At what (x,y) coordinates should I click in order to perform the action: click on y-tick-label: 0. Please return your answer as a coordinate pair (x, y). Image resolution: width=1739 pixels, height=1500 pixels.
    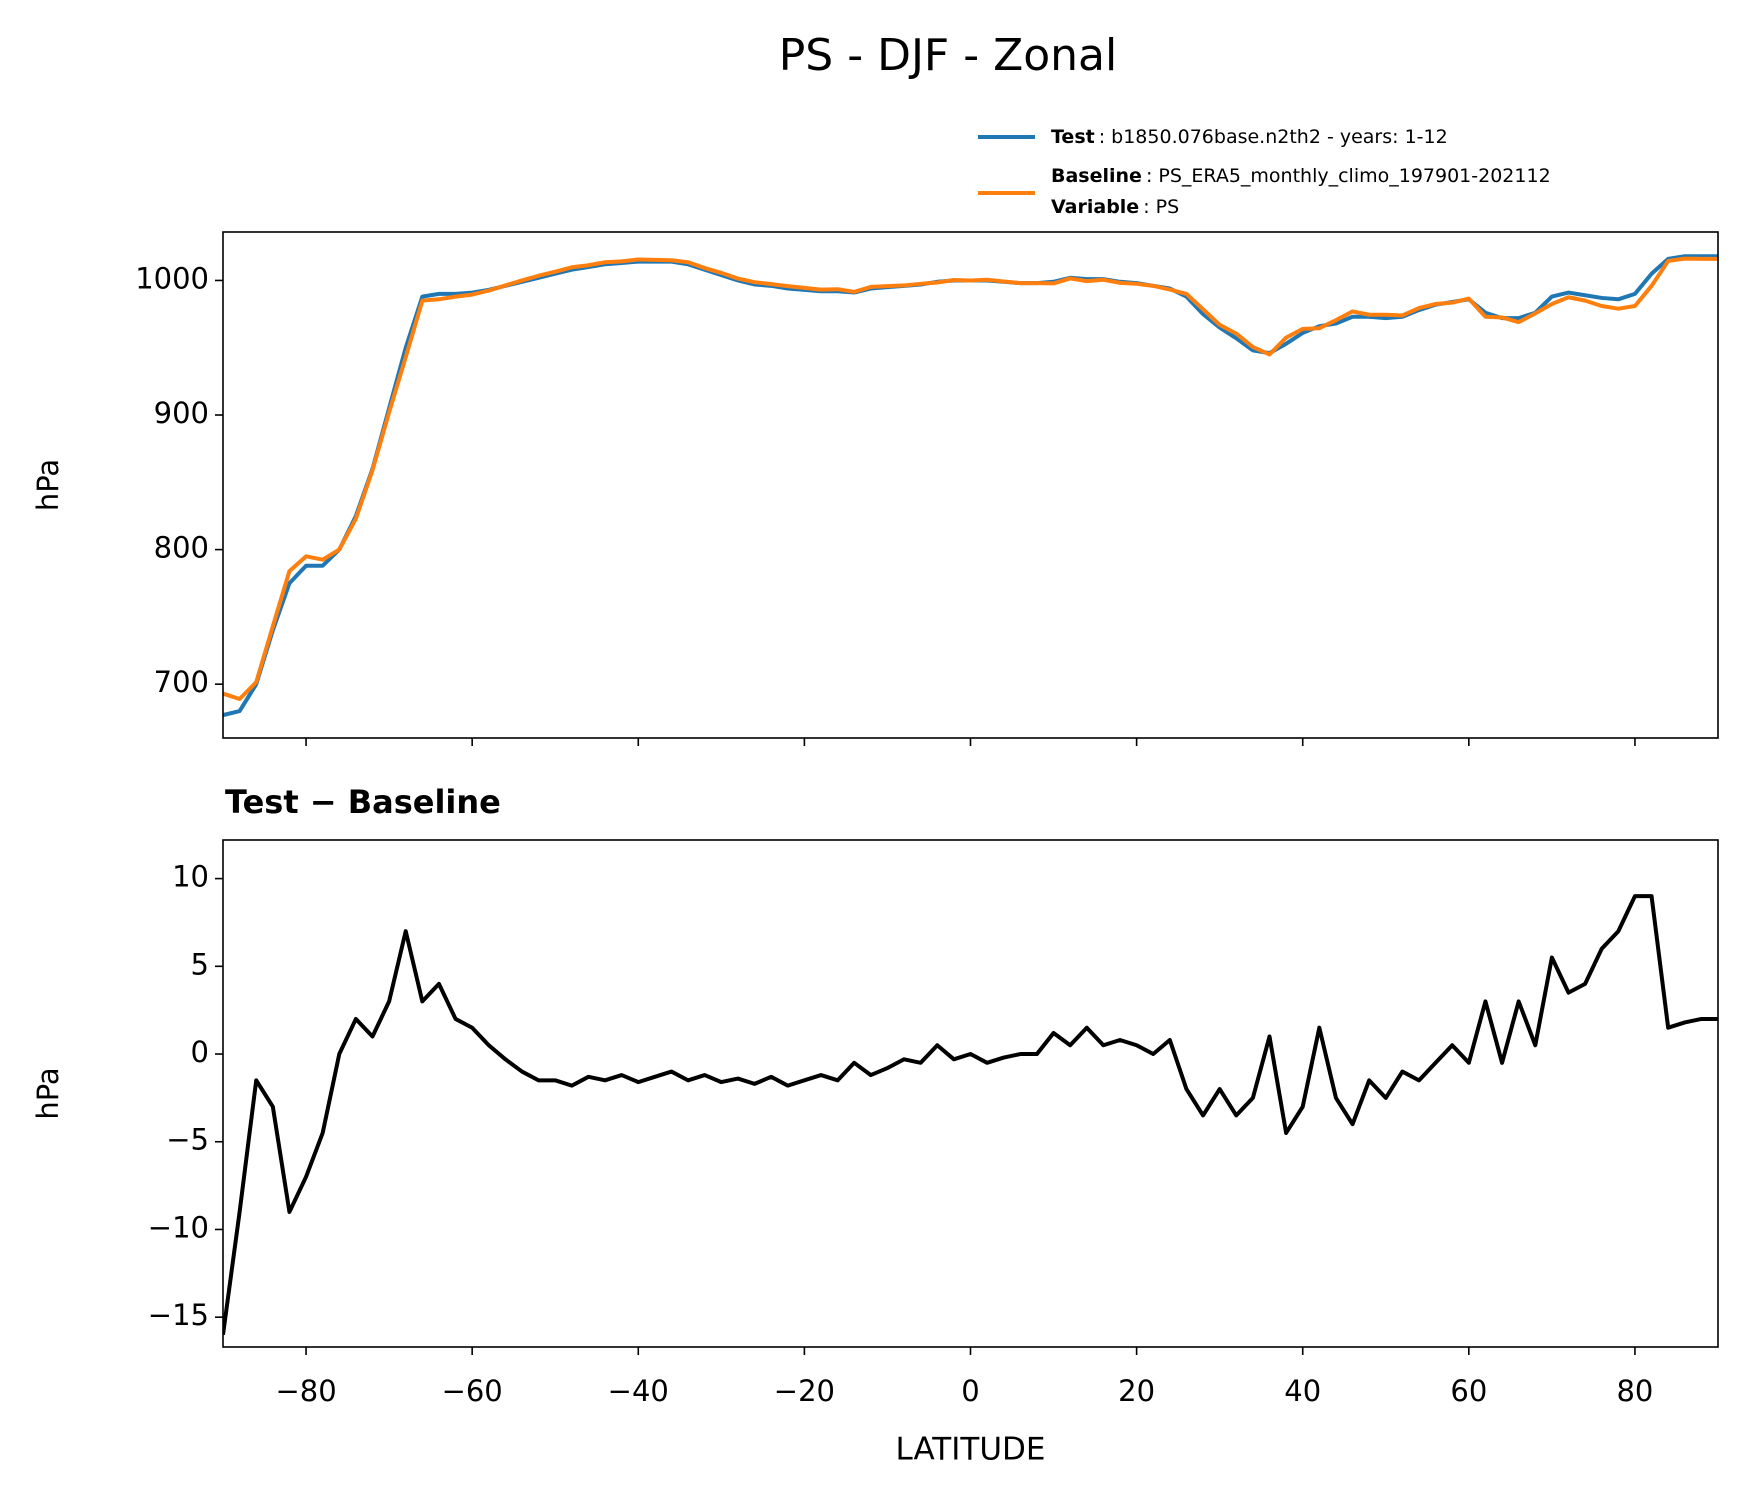
    Looking at the image, I should click on (200, 1052).